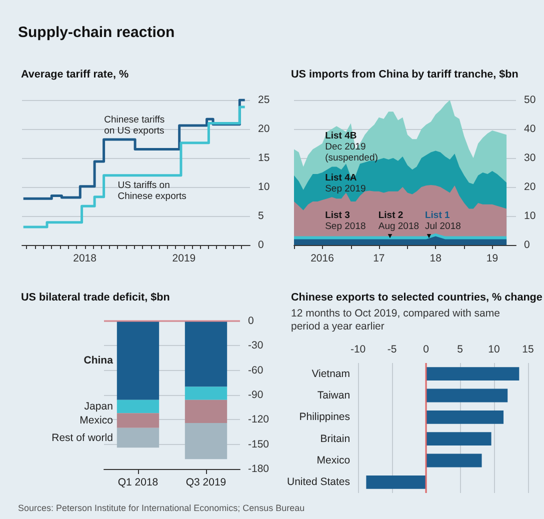 This screenshot has height=519, width=544. What do you see at coordinates (331, 374) in the screenshot?
I see `y-tick-label: Vietnam` at bounding box center [331, 374].